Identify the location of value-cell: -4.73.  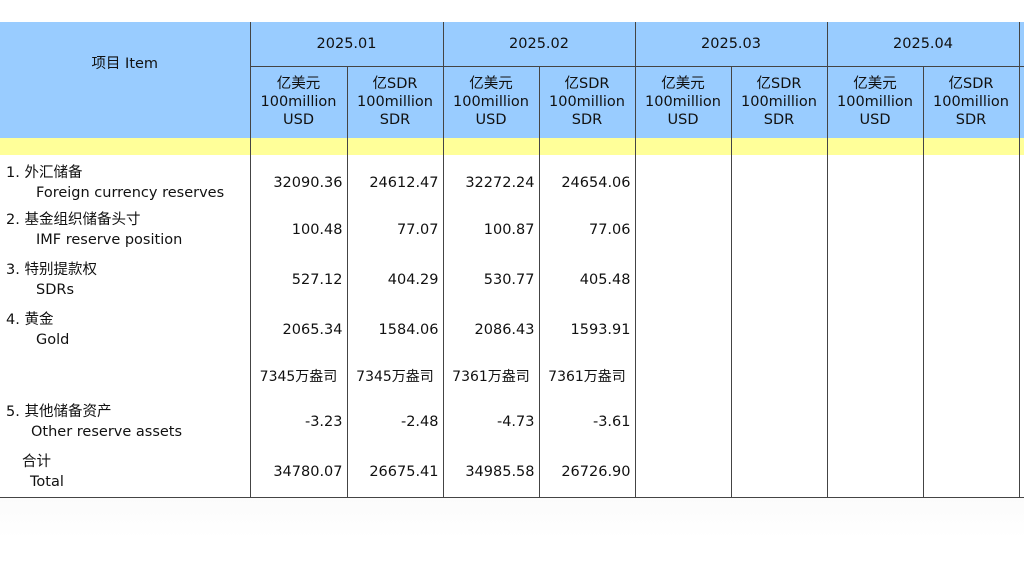
(490, 422).